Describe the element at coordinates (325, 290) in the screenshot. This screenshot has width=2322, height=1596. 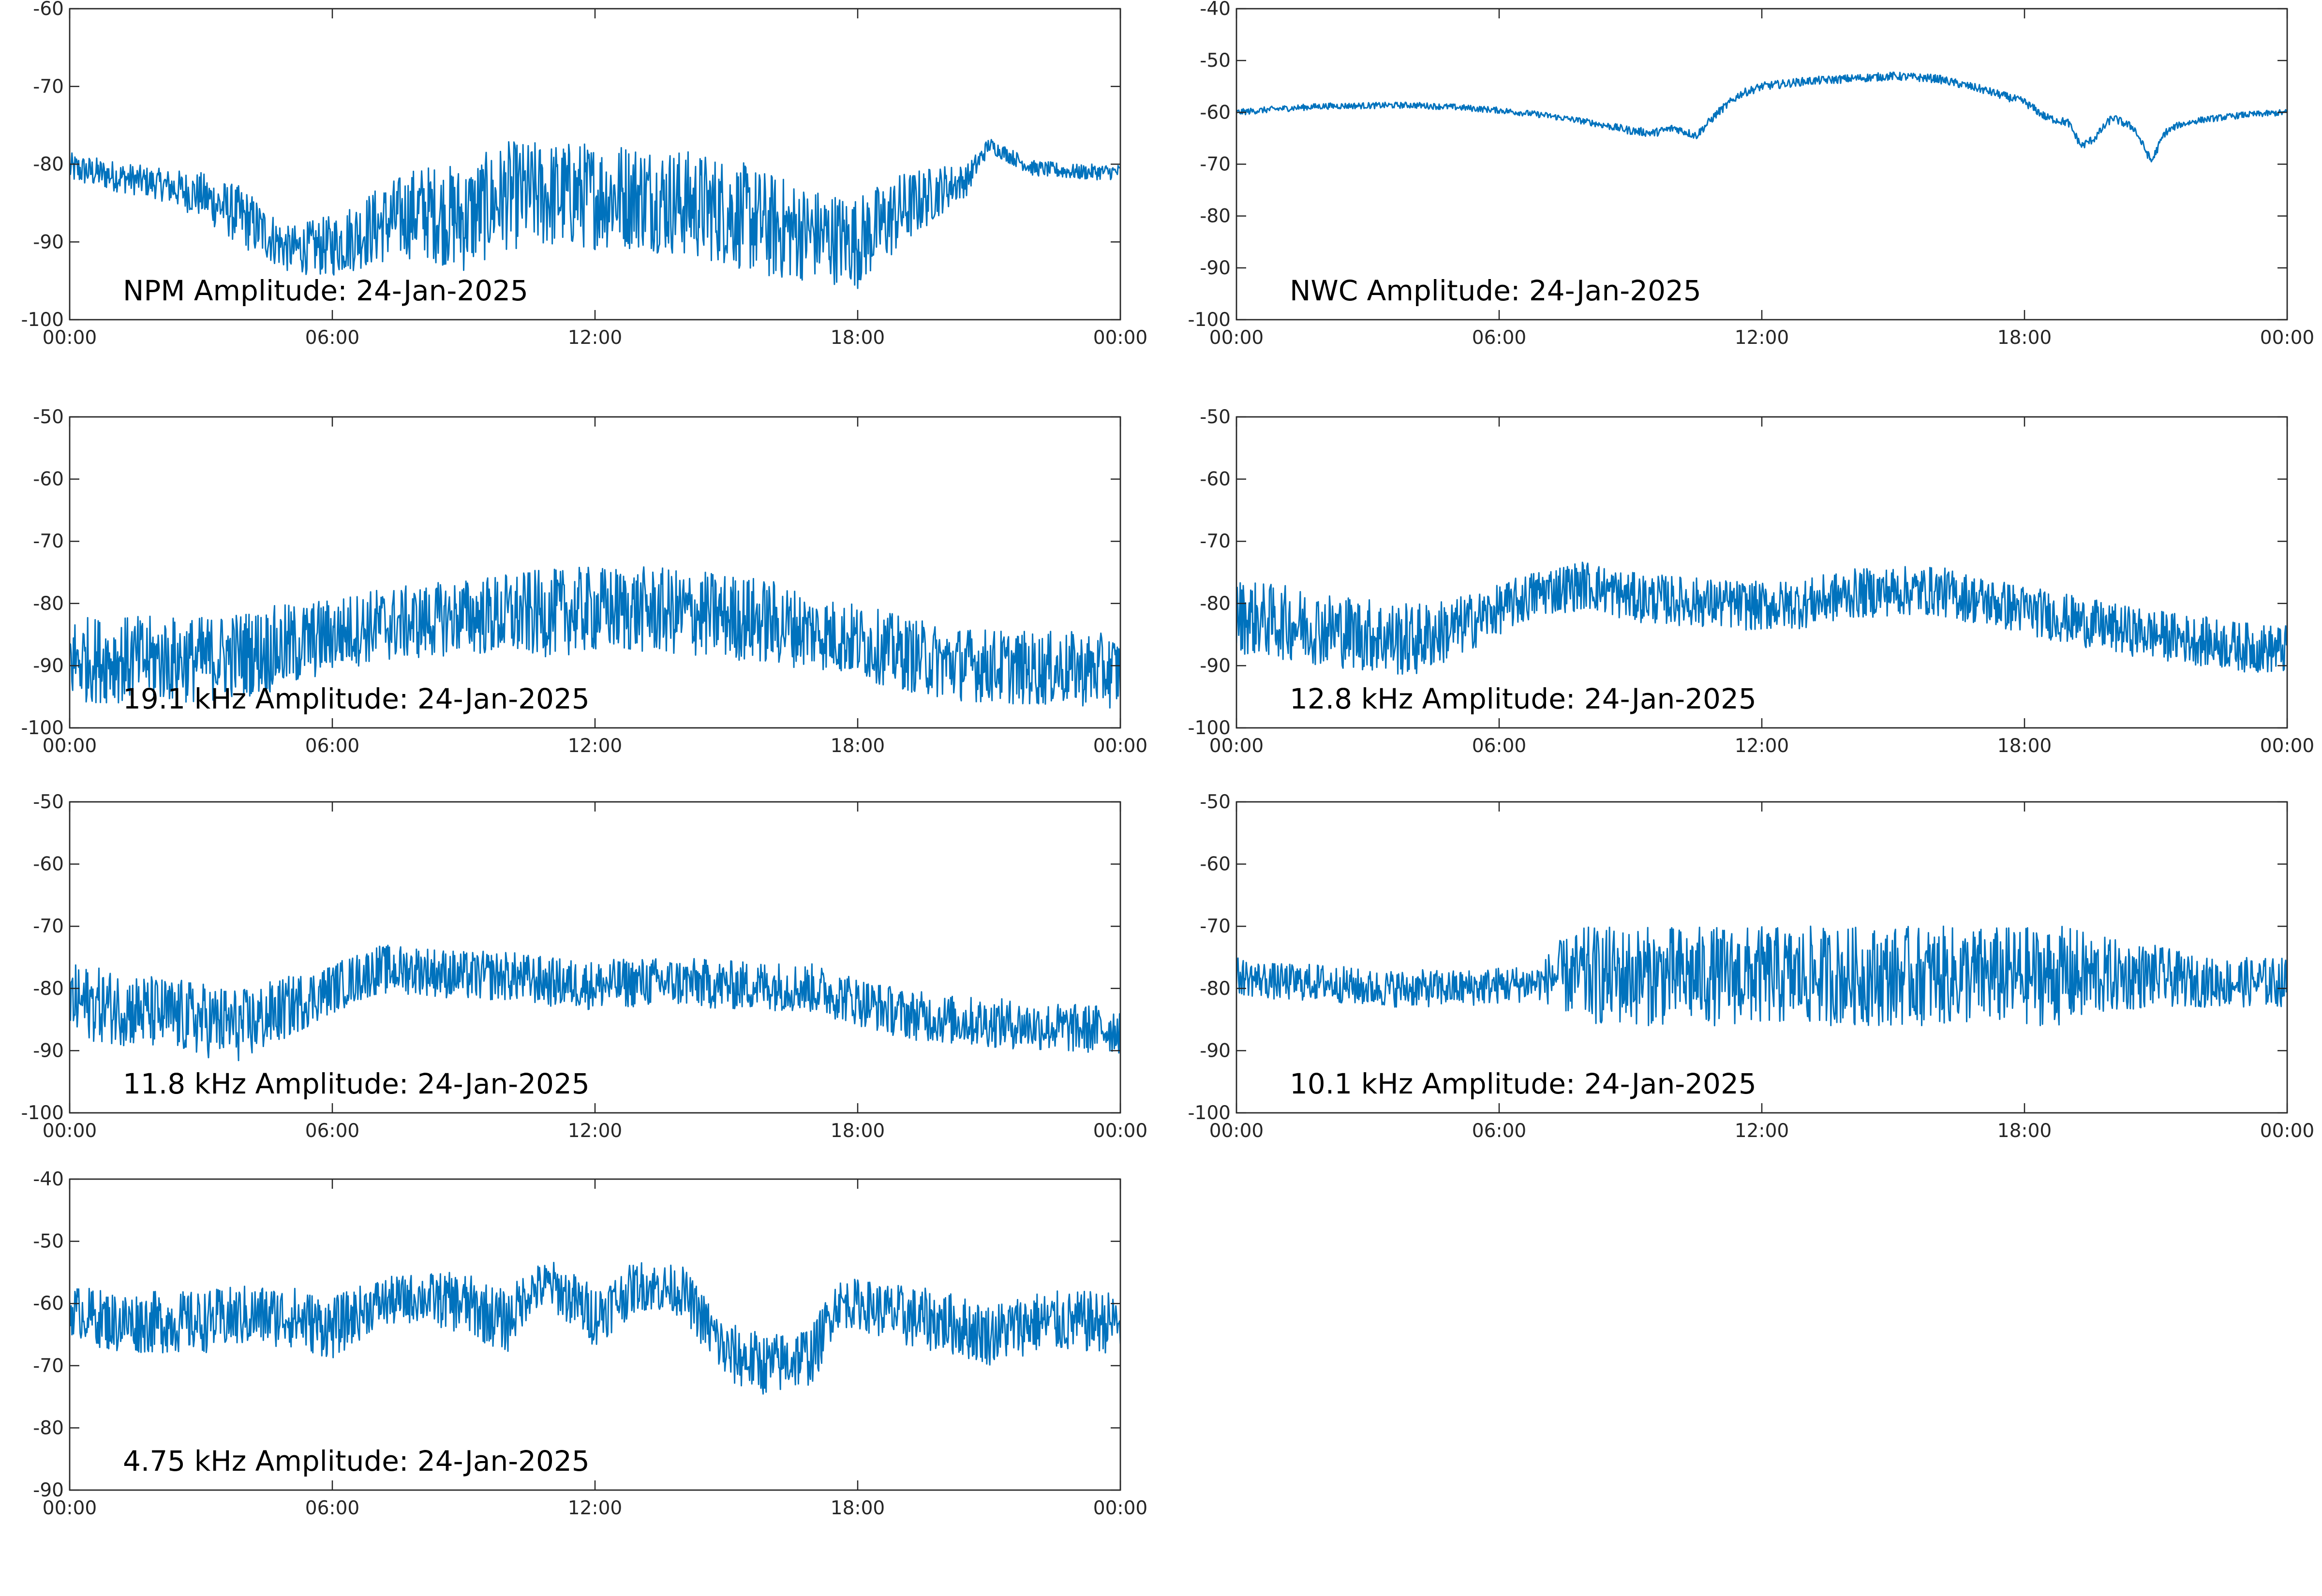
I see `panel-title: NPM Amplitude: 24-Jan-2025` at that location.